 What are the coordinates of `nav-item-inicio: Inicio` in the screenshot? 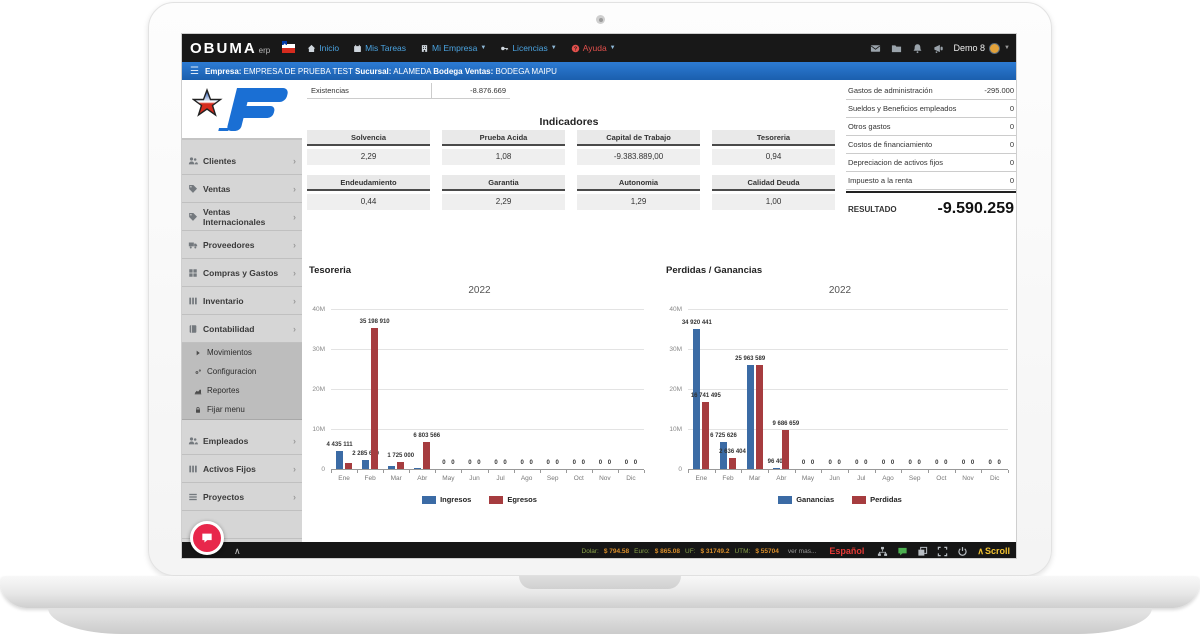 It's located at (323, 48).